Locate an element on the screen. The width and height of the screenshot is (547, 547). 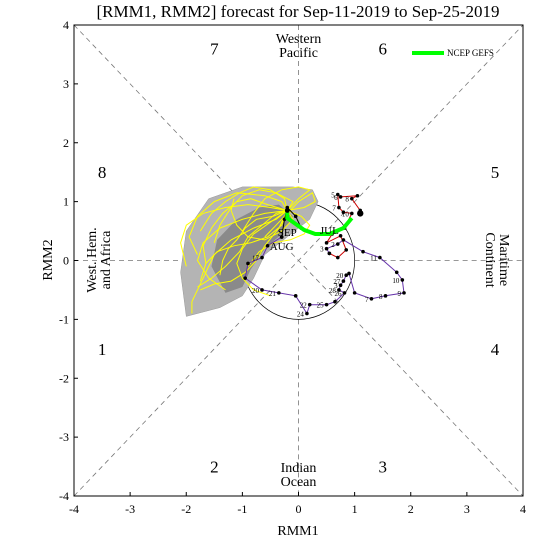
legend-label: NCEP GEFS is located at coordinates (470, 53).